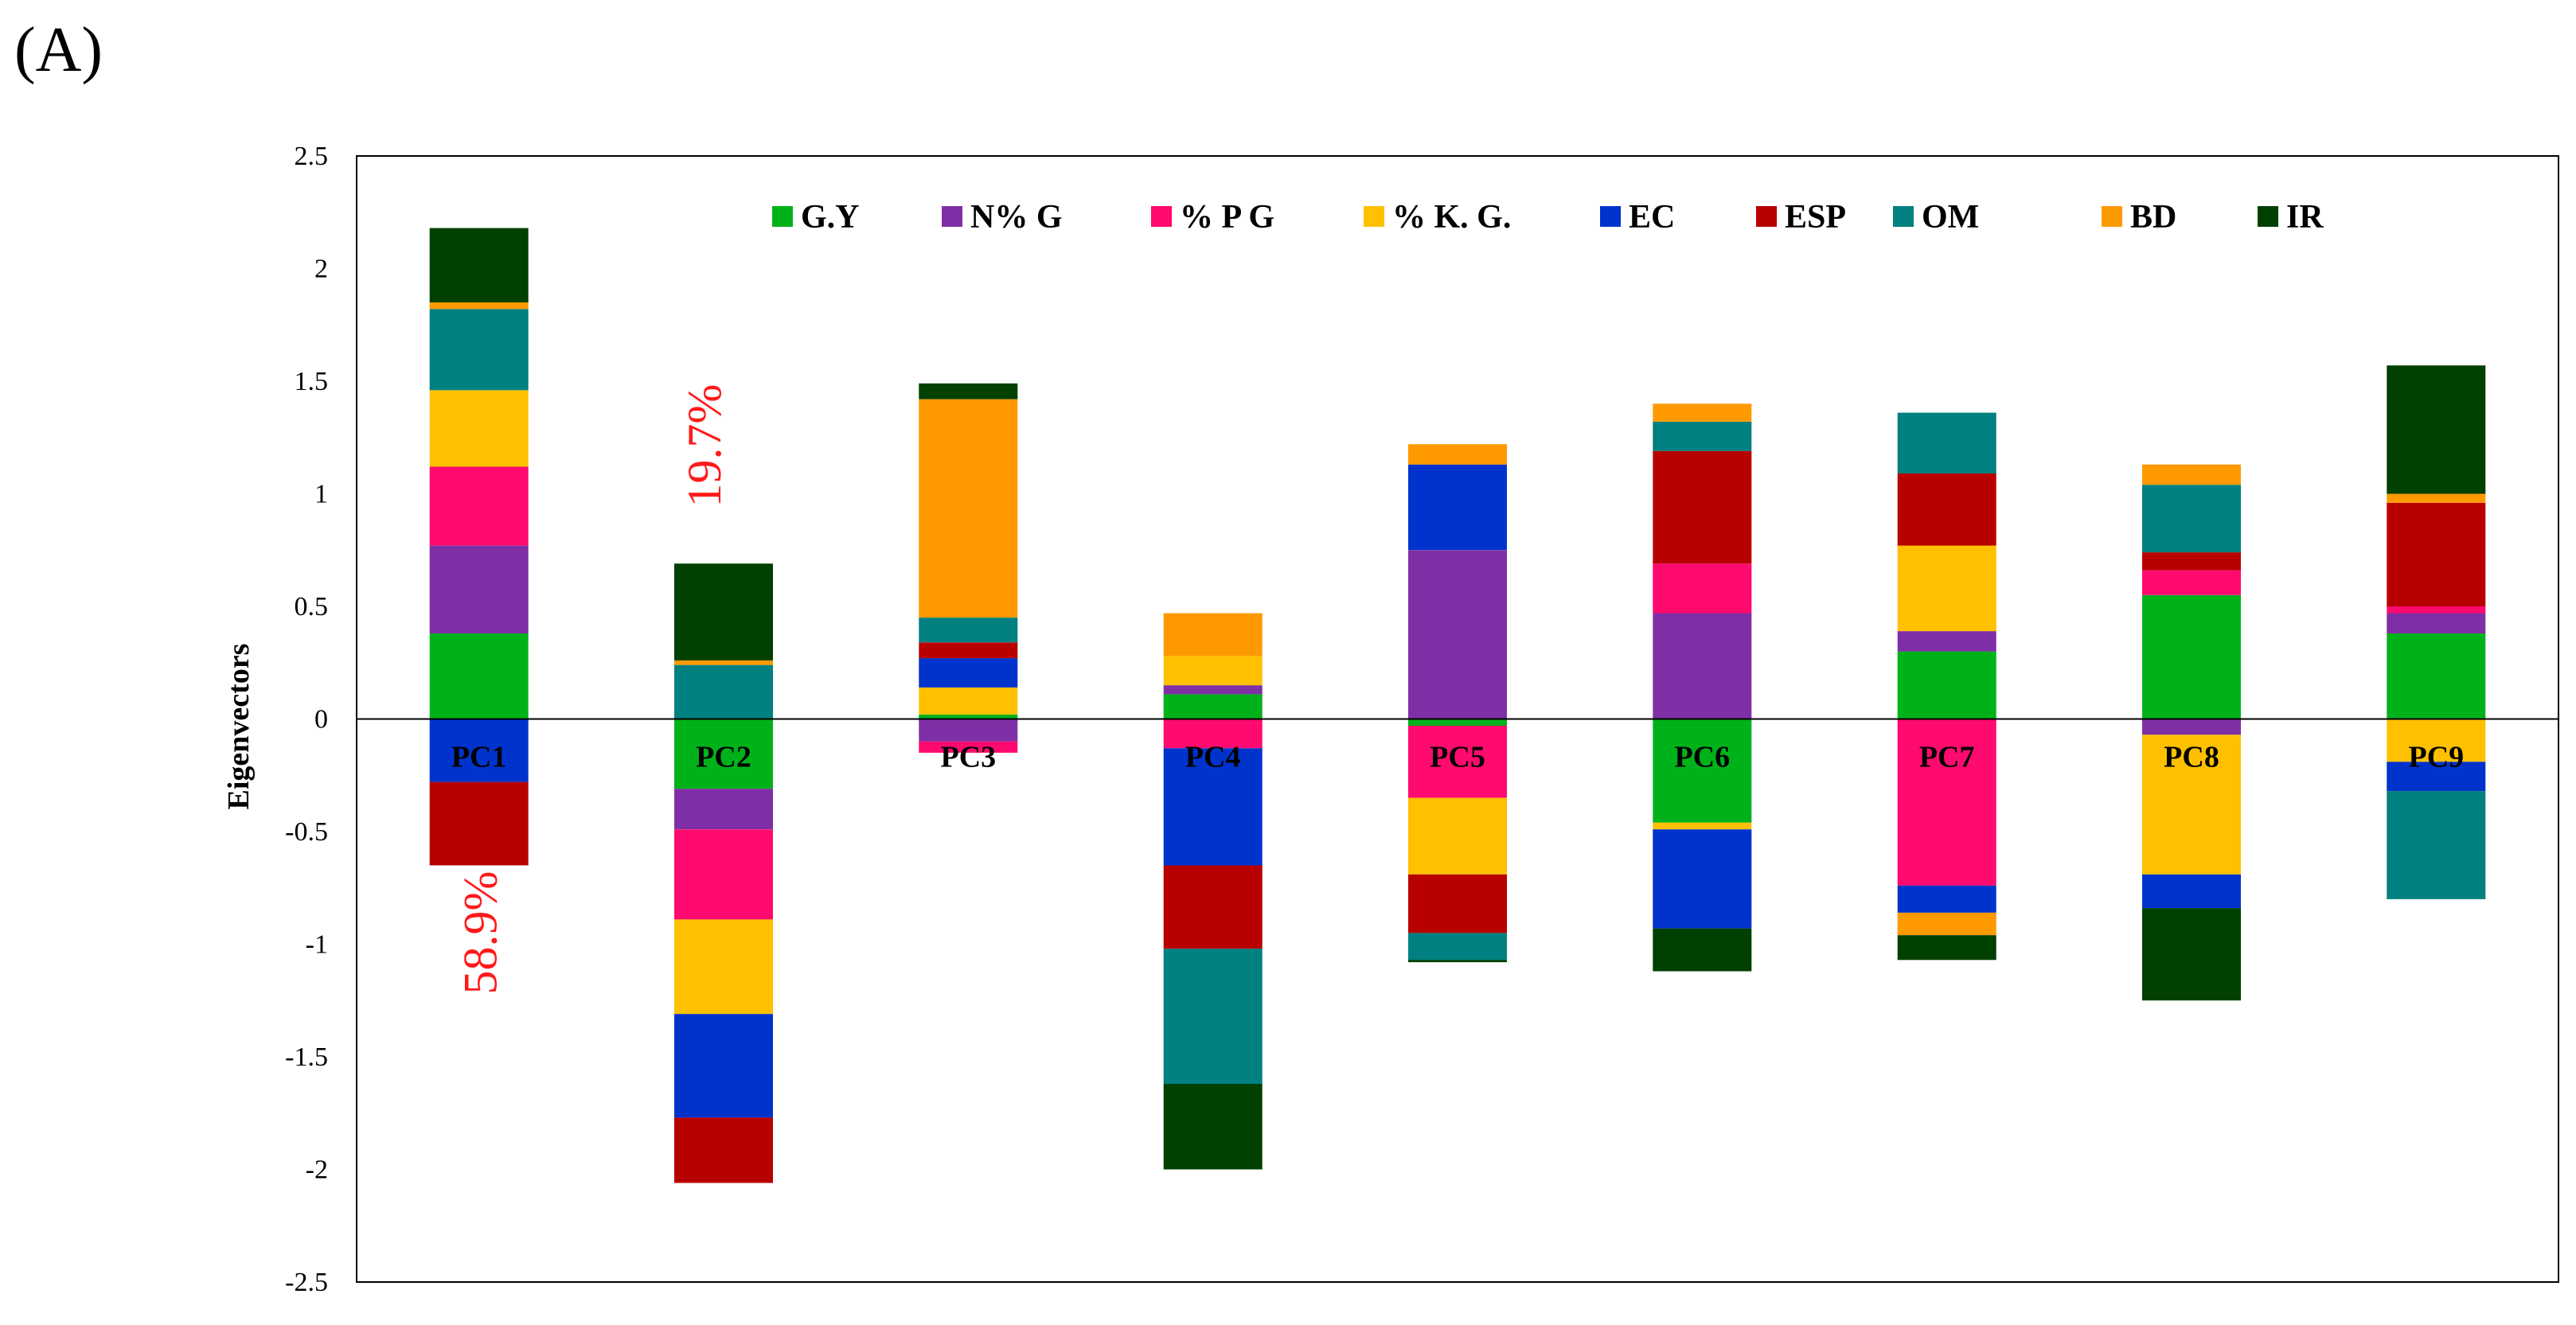 The image size is (2576, 1325). I want to click on bar-pc4-esp, so click(1213, 907).